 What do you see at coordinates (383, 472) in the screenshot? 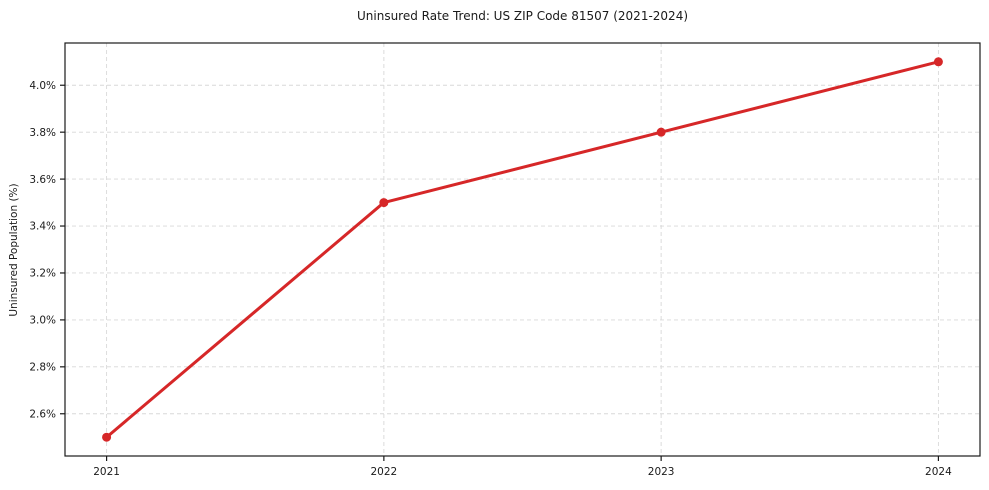
I see `x-tick-label: 2022` at bounding box center [383, 472].